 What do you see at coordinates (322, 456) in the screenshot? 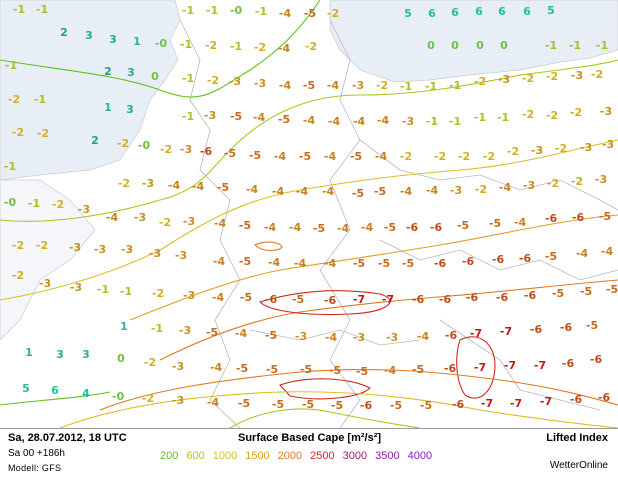
I see `legend-item: 2500` at bounding box center [322, 456].